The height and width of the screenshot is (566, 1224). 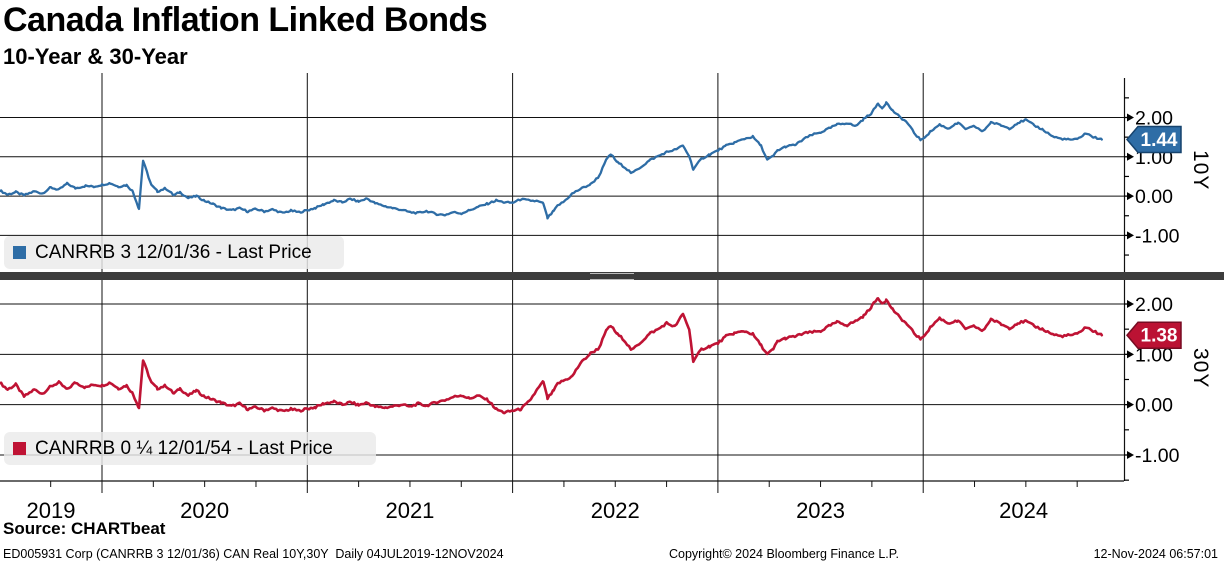 What do you see at coordinates (1200, 170) in the screenshot?
I see `y-axis-title-10y: 10Y` at bounding box center [1200, 170].